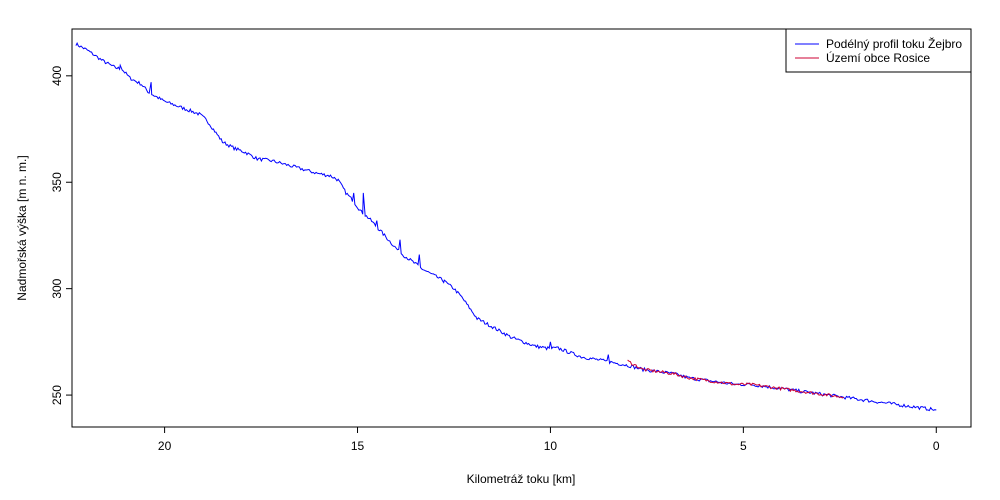 The image size is (1000, 500). Describe the element at coordinates (165, 446) in the screenshot. I see `x-tick-label: 20` at that location.